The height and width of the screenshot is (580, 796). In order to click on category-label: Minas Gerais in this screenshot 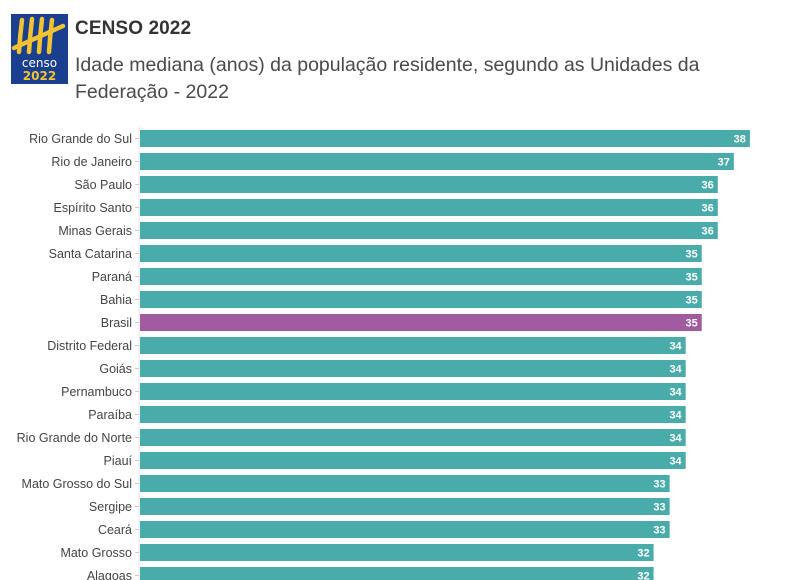, I will do `click(95, 231)`.